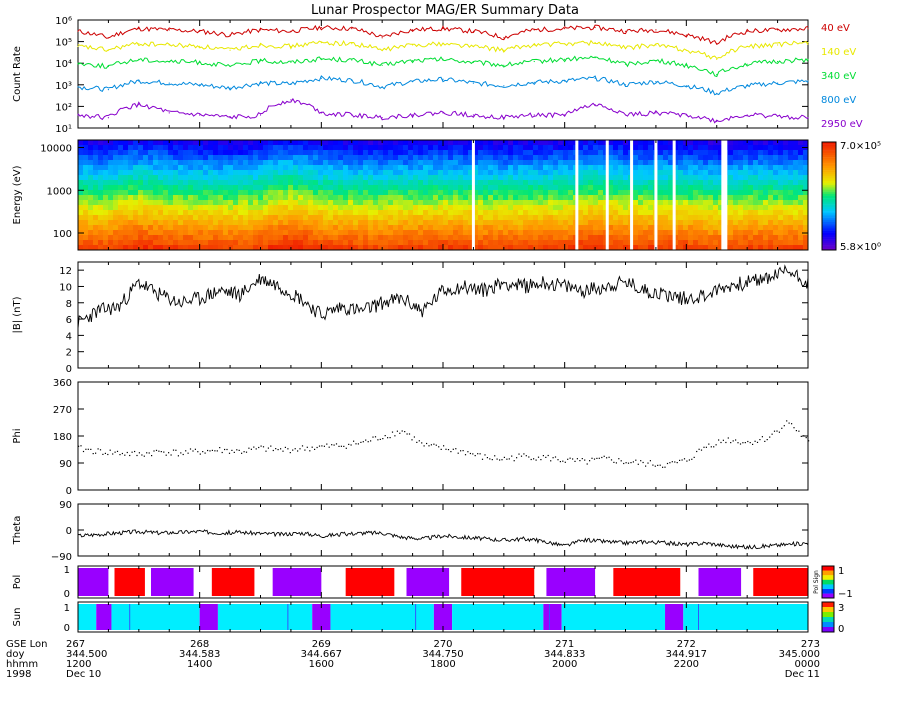 The image size is (900, 704). Describe the element at coordinates (842, 124) in the screenshot. I see `legend-2950-eV: 2950 eV` at that location.